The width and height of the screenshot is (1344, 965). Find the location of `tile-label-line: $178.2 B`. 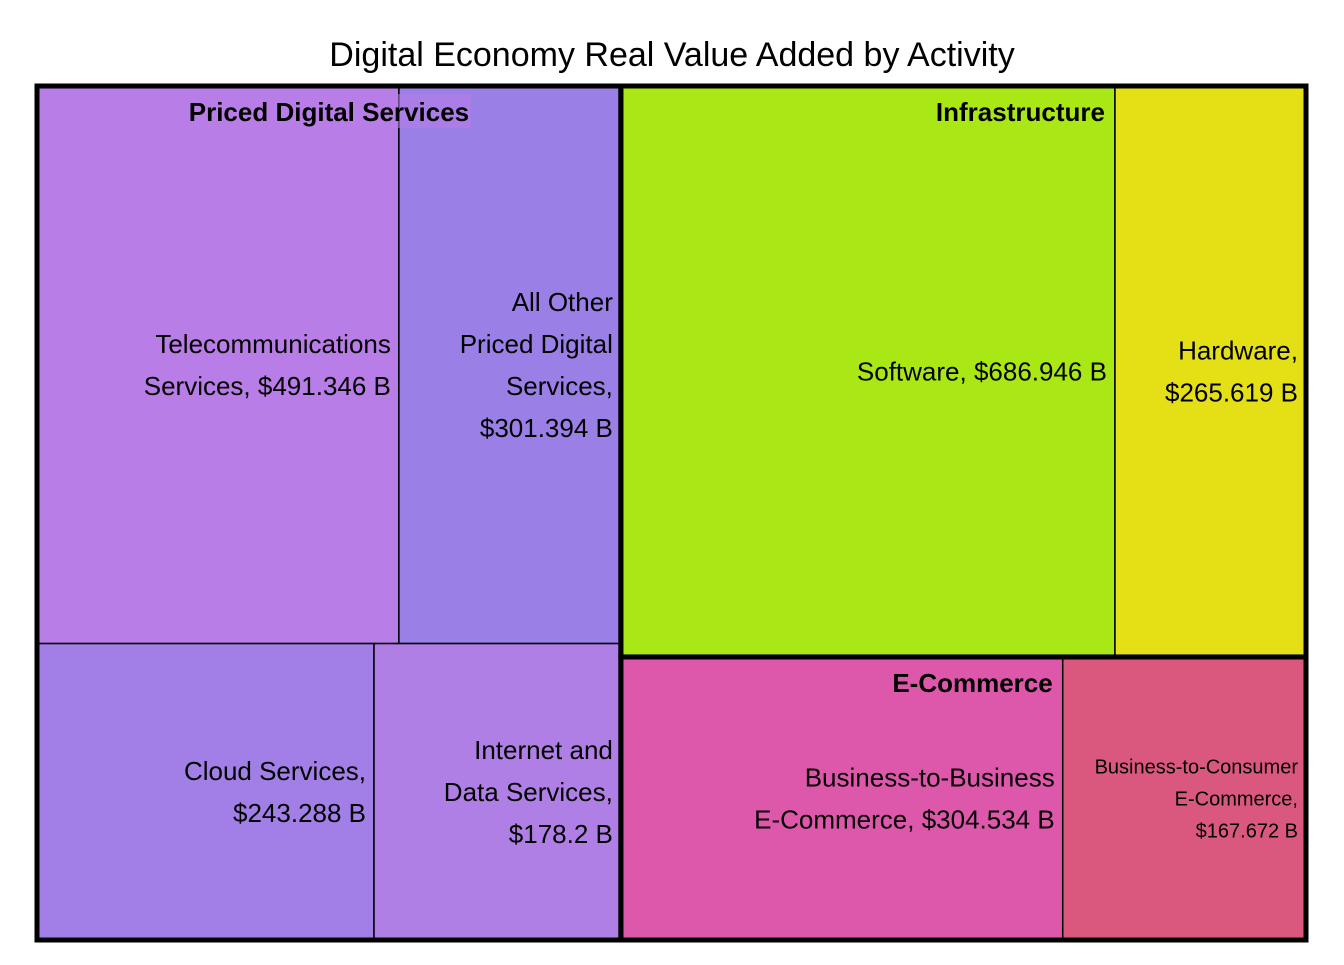

tile-label-line: $178.2 B is located at coordinates (561, 834).